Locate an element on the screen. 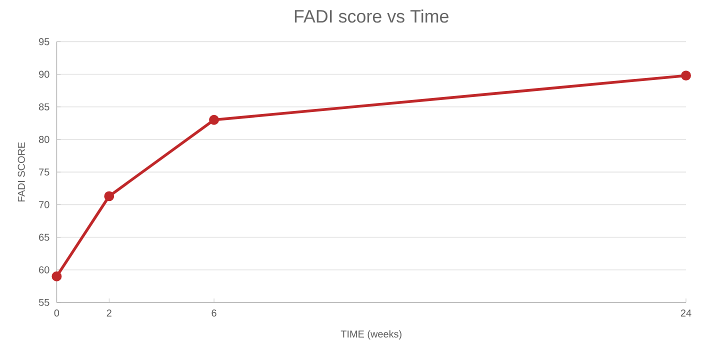 Image resolution: width=722 pixels, height=345 pixels. y-tick-label: 75 is located at coordinates (44, 172).